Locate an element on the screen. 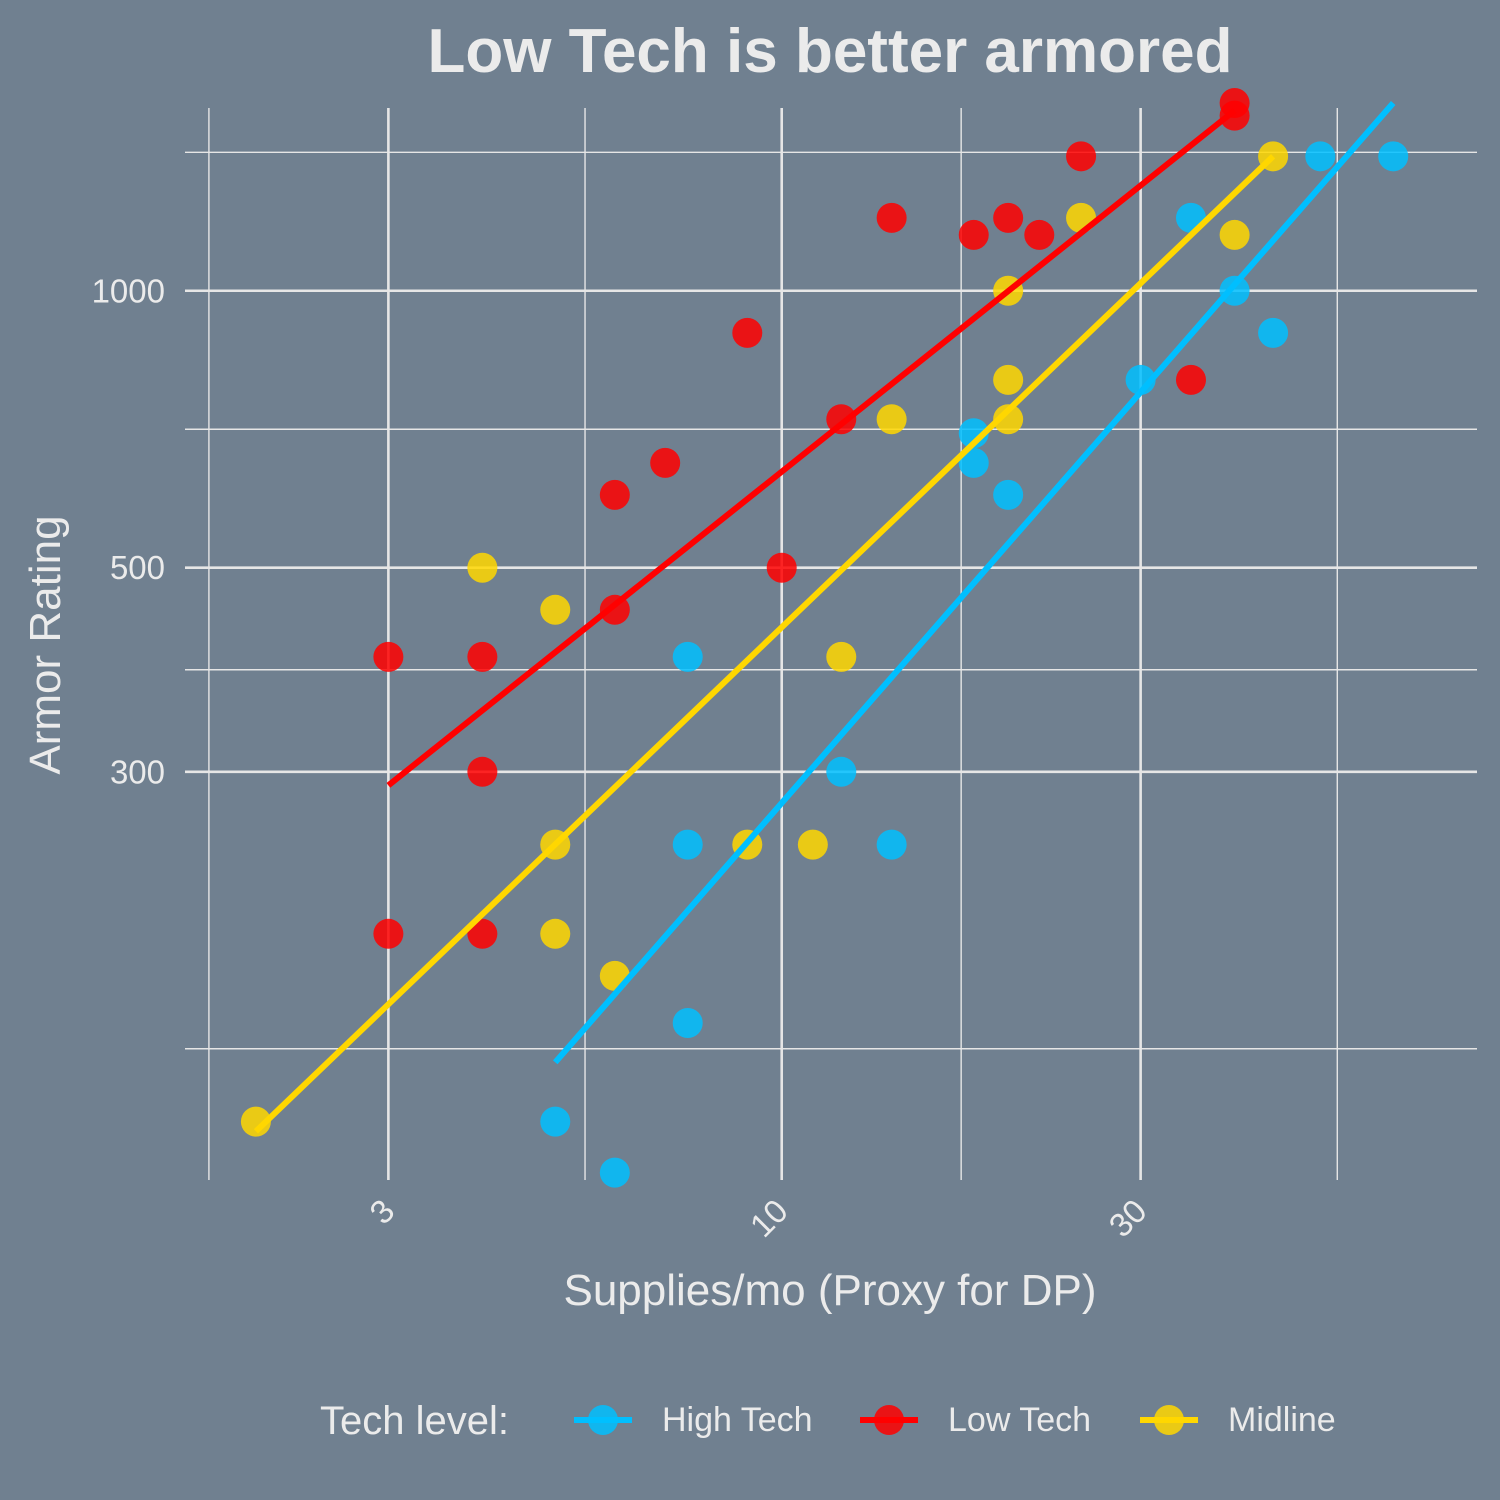  x-axis-title: Supplies/mo (Proxy for DP) is located at coordinates (829, 1290).